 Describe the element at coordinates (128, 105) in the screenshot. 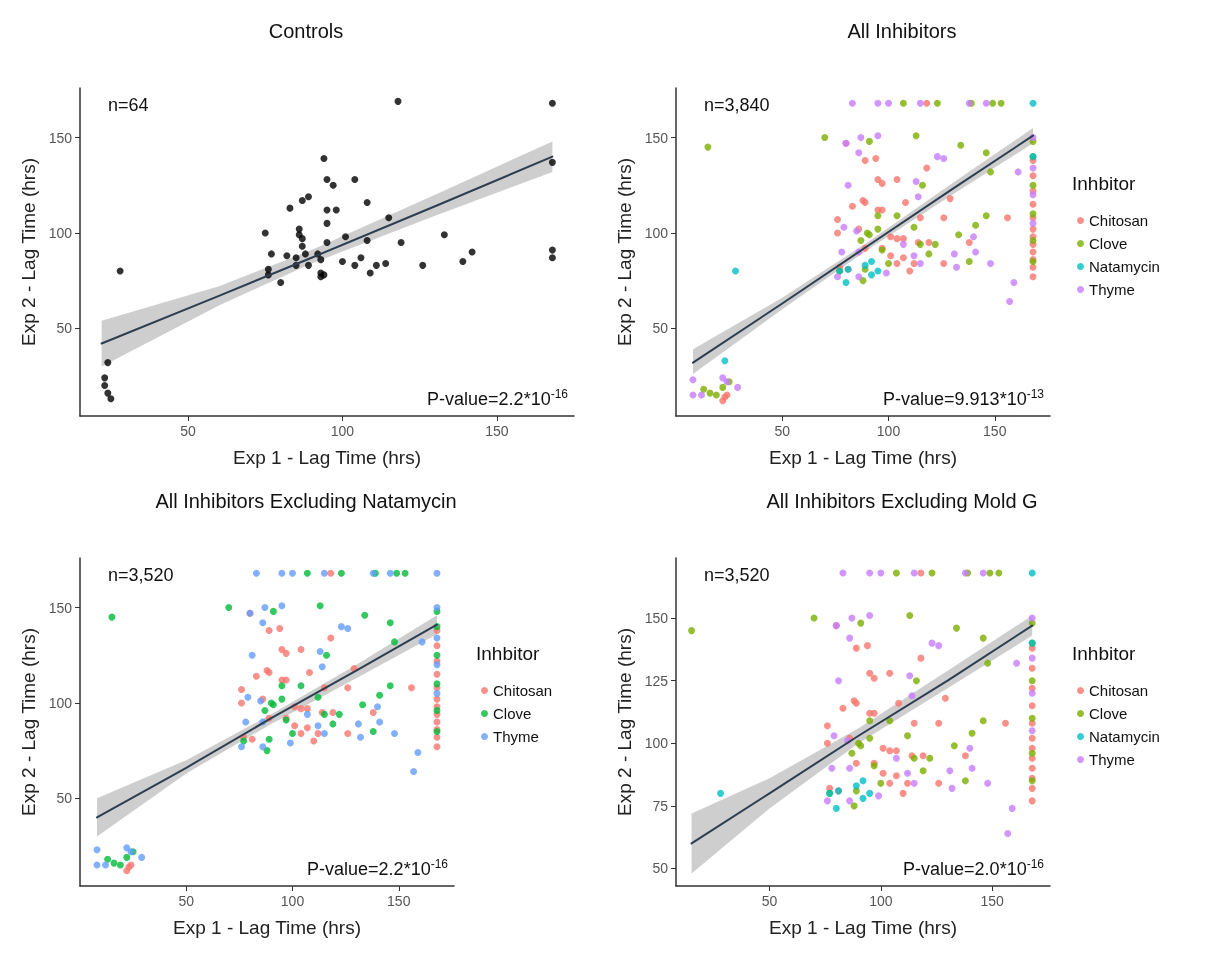

I see `annotation: n=64` at that location.